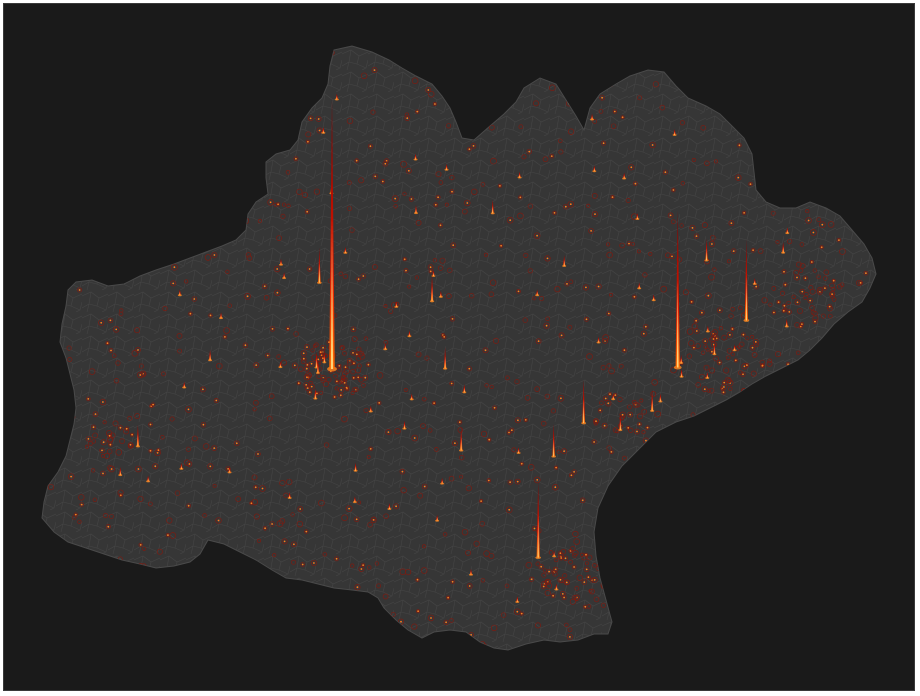  I want to click on gaillac-spike, so click(396, 304).